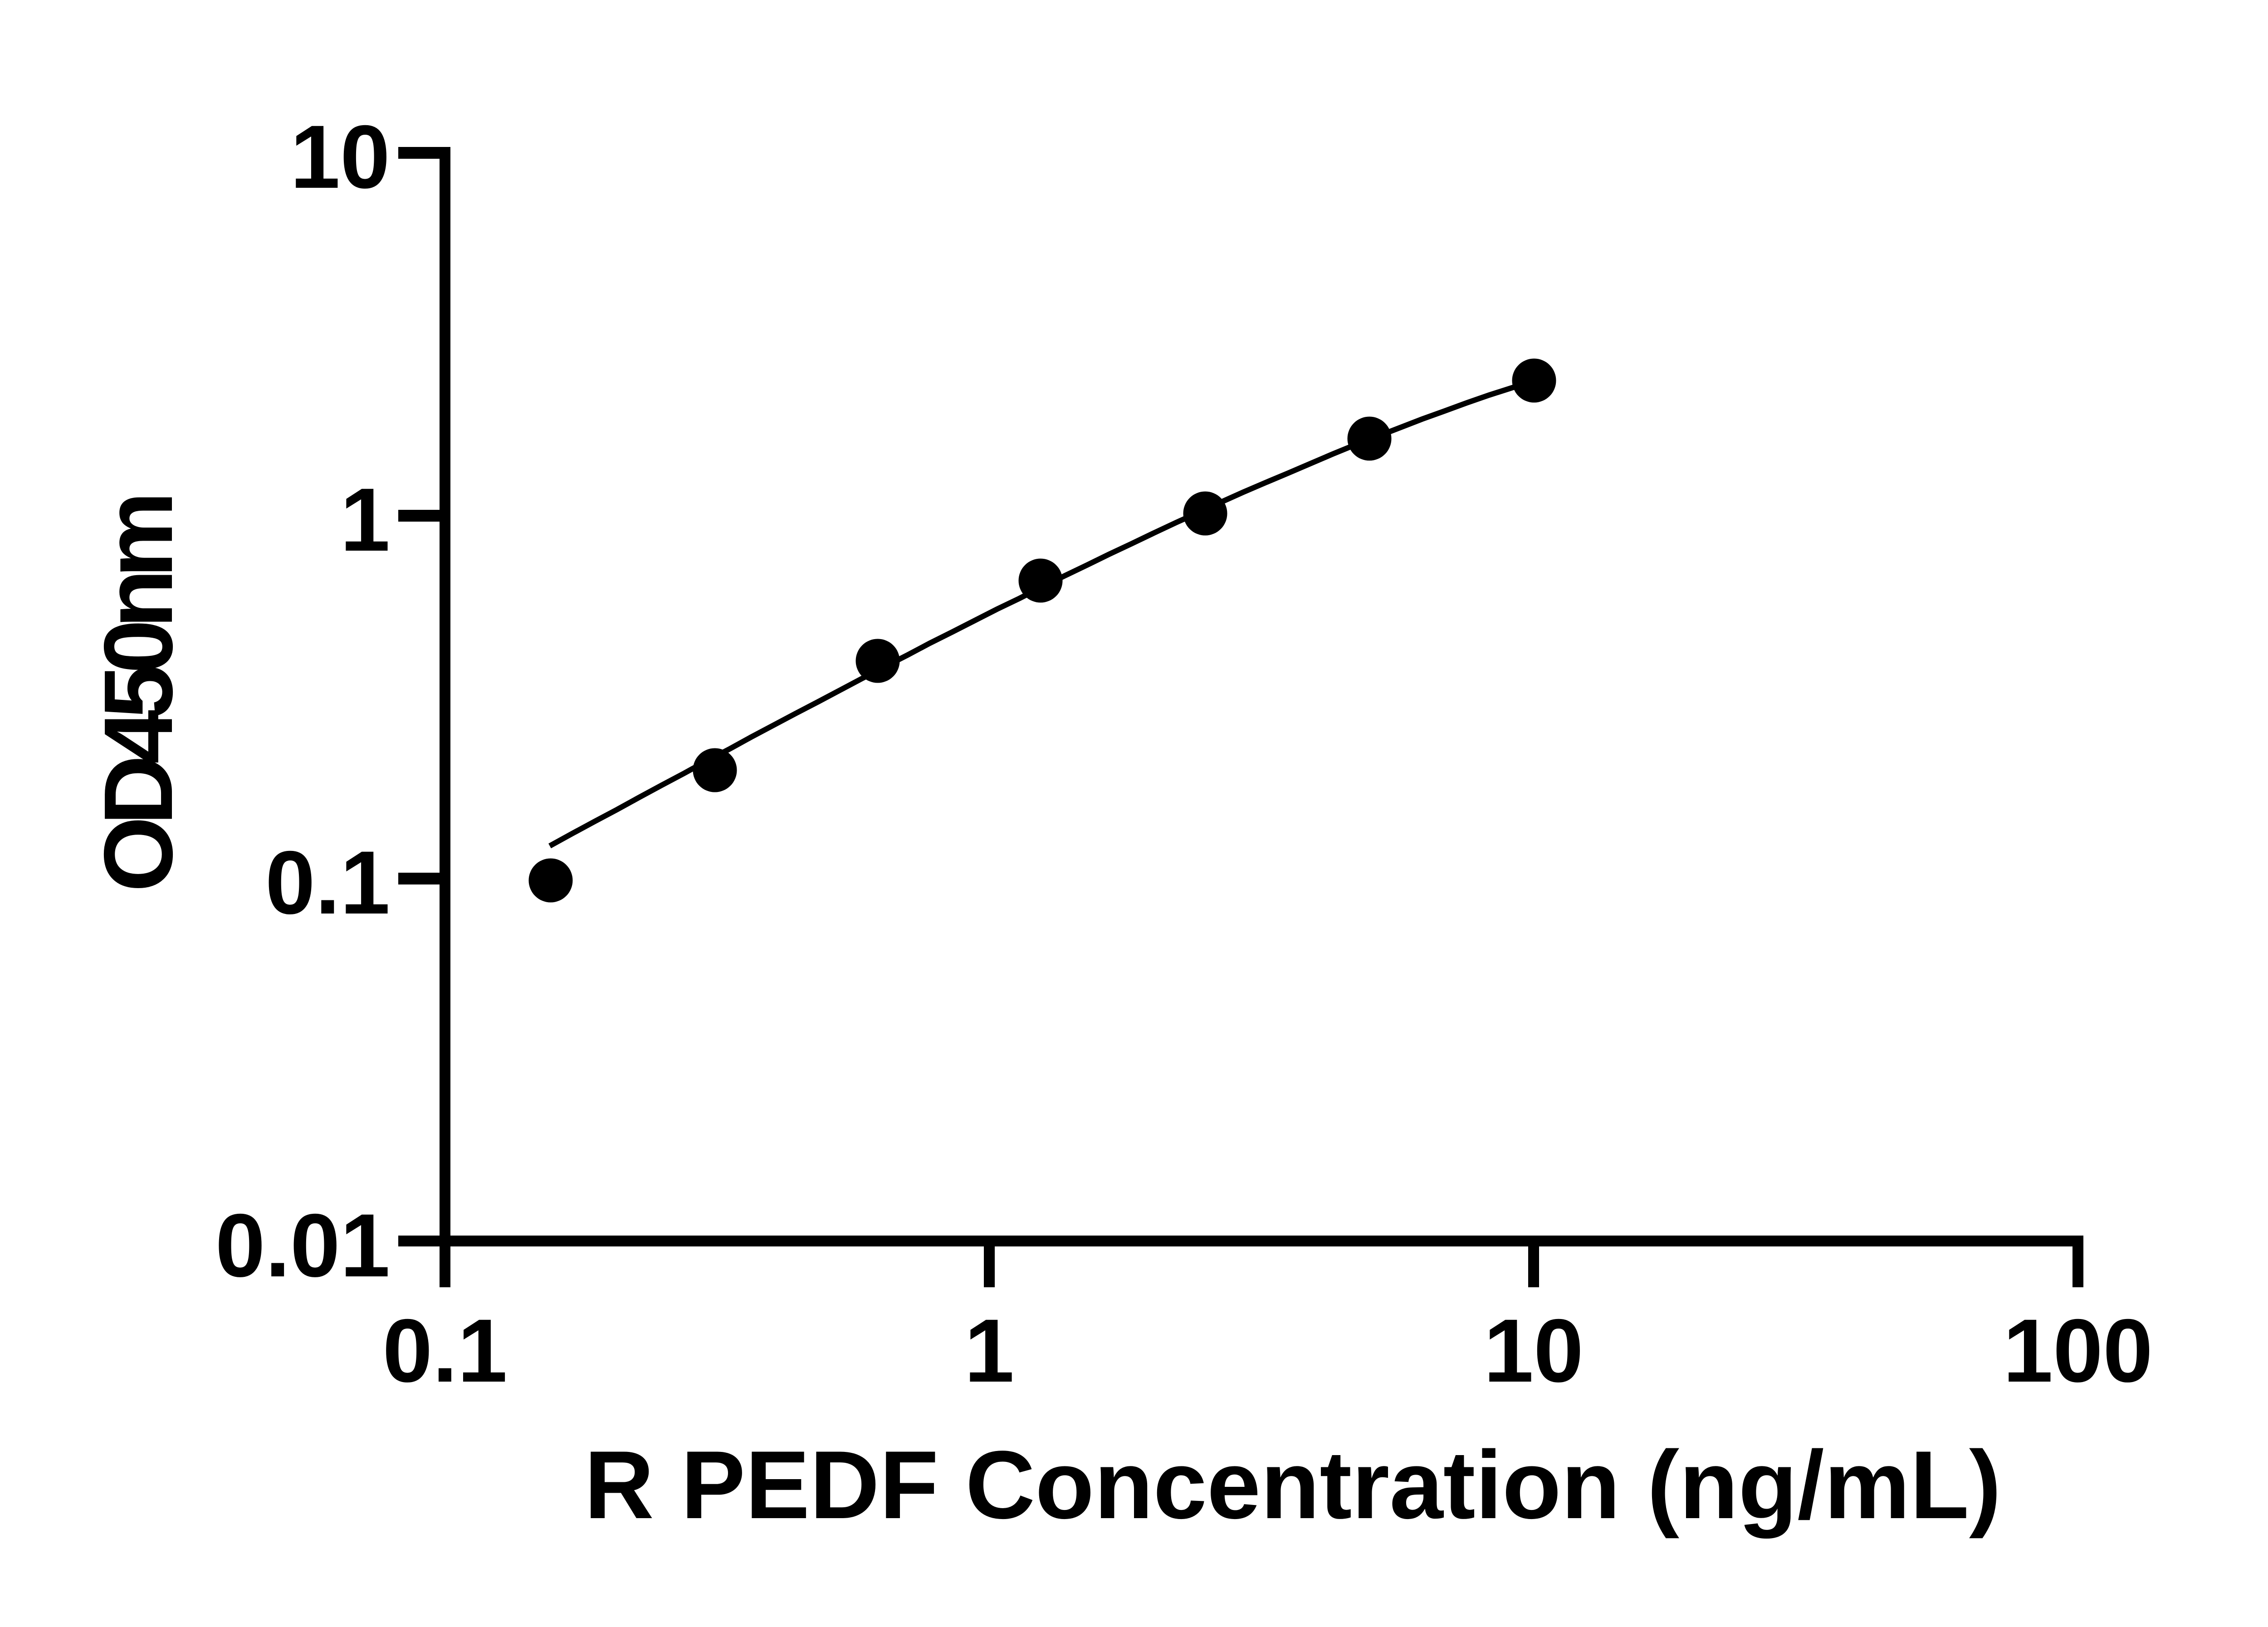  Describe the element at coordinates (303, 1245) in the screenshot. I see `svg-text: 0.01` at that location.